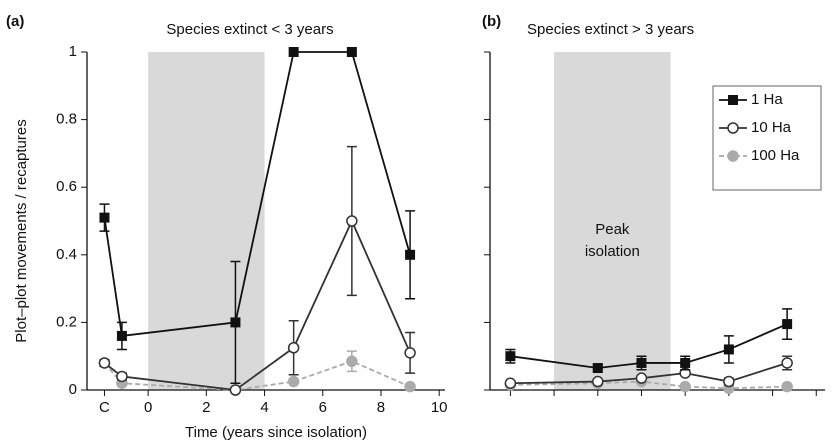  What do you see at coordinates (66, 254) in the screenshot?
I see `y-tick-label: 0.4` at bounding box center [66, 254].